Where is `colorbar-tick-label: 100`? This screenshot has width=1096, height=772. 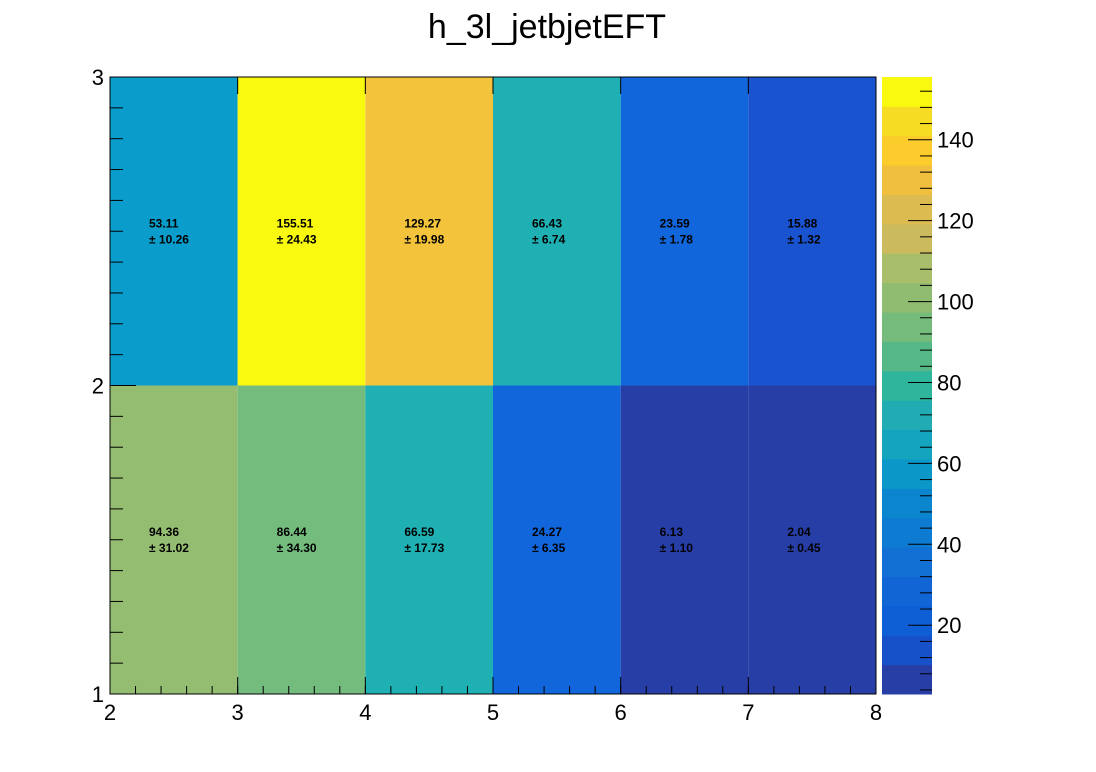 colorbar-tick-label: 100 is located at coordinates (955, 302).